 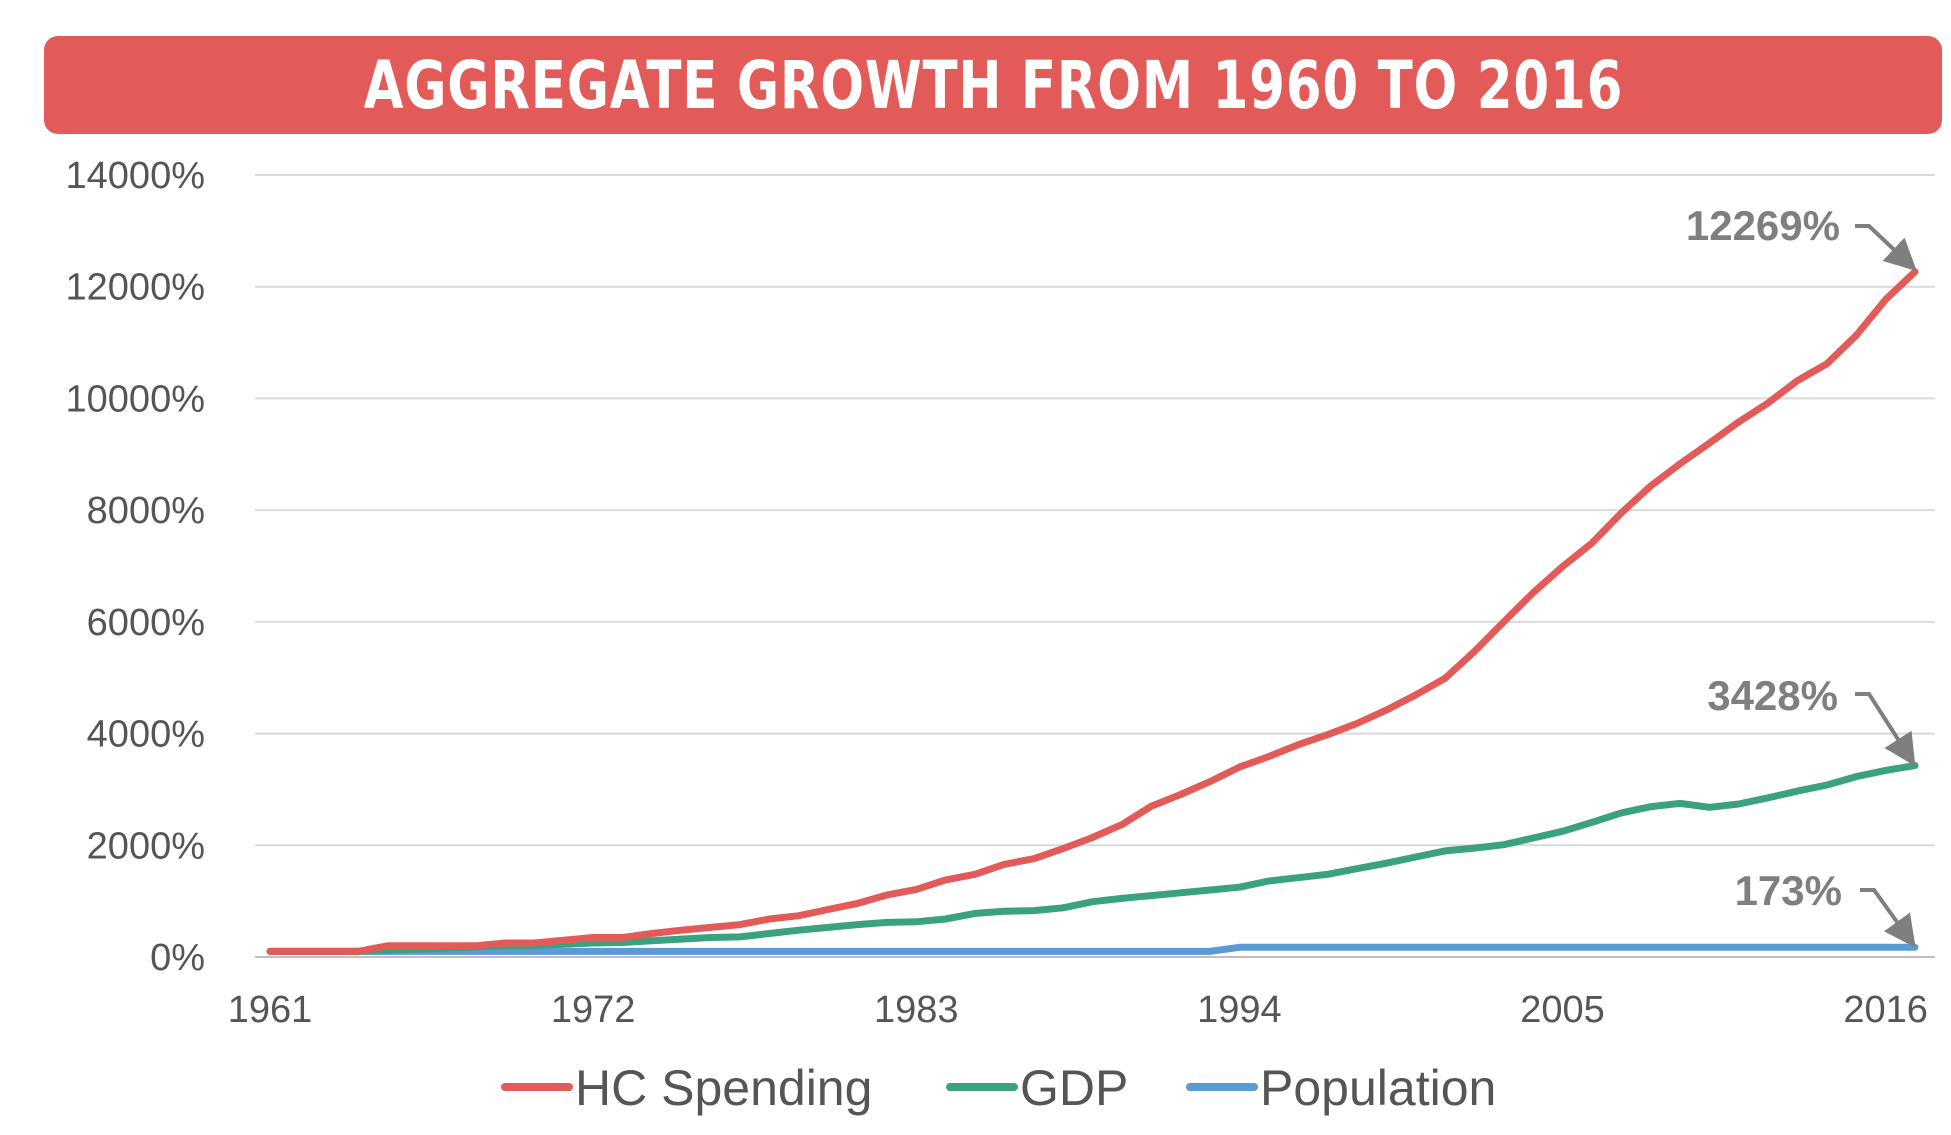 I want to click on x-axis-ticks: 1961 1972 1983 1994 2005 2016, so click(x=1078, y=1010).